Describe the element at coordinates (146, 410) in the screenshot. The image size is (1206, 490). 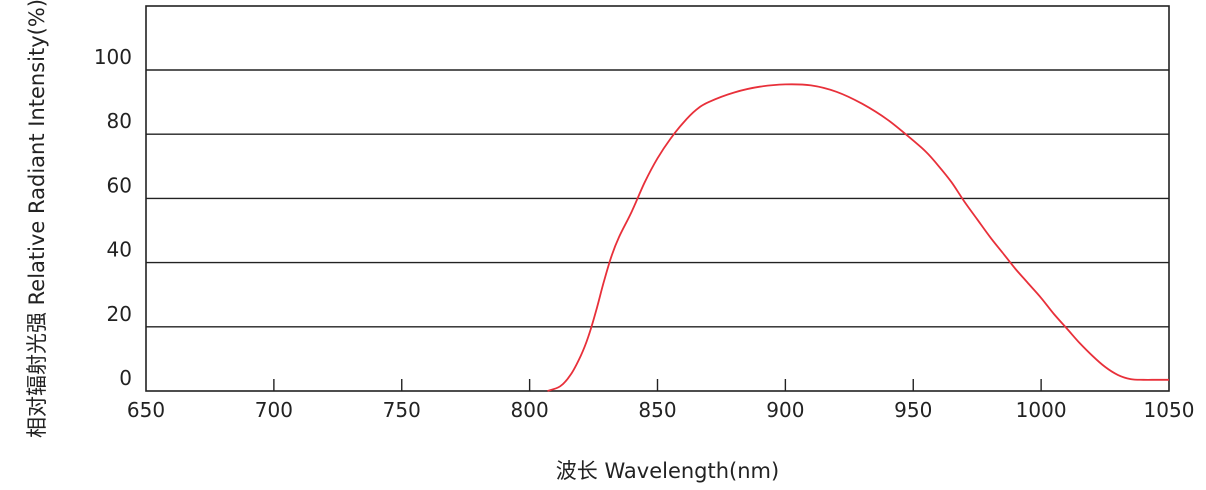
I see `x-tick-label: 650` at that location.